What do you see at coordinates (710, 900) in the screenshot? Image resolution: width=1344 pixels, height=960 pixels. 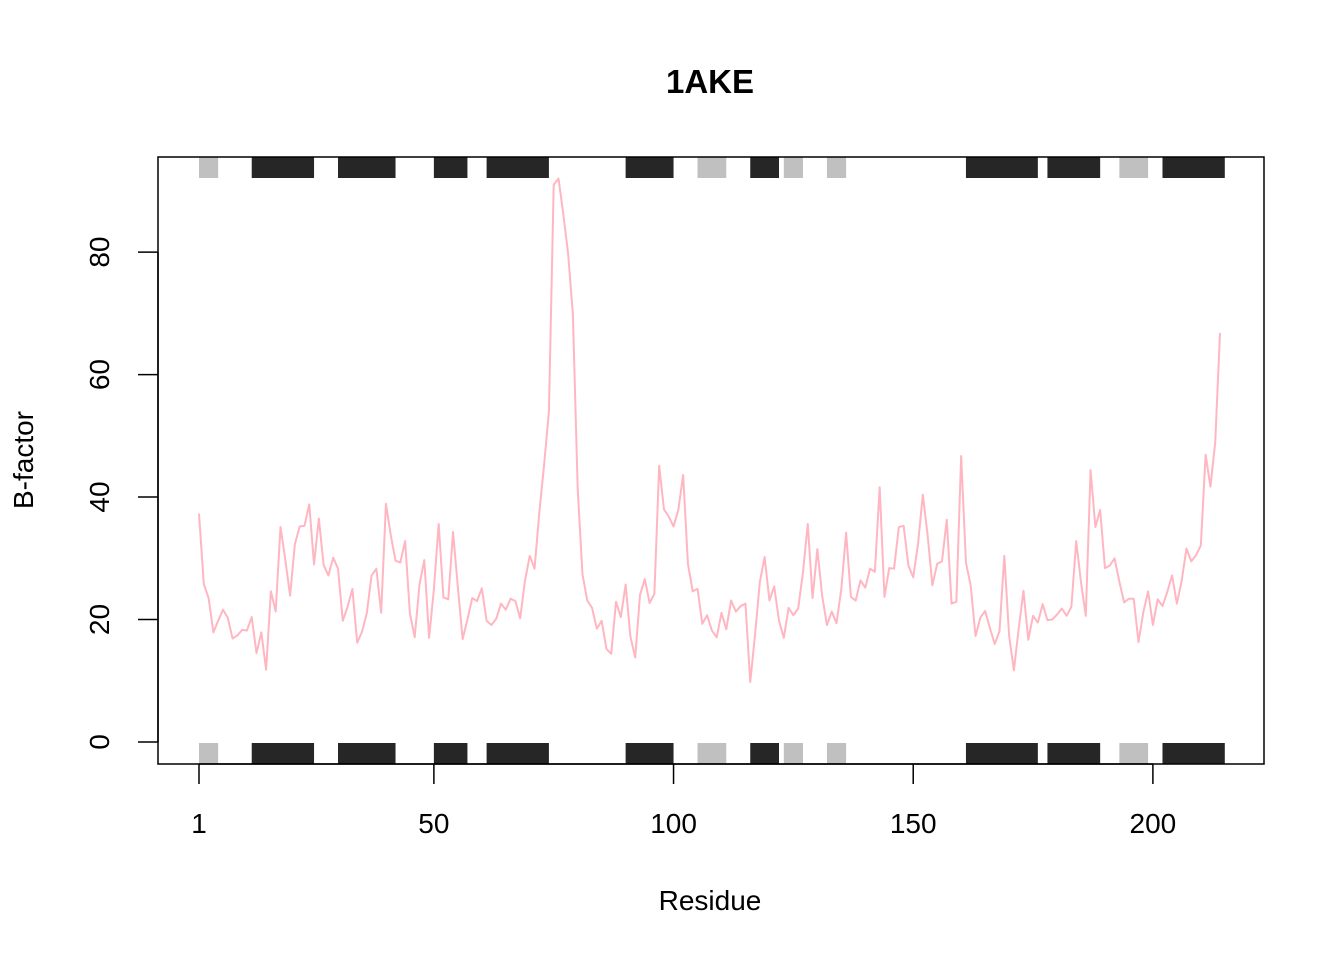 I see `x-axis-label: Residue` at bounding box center [710, 900].